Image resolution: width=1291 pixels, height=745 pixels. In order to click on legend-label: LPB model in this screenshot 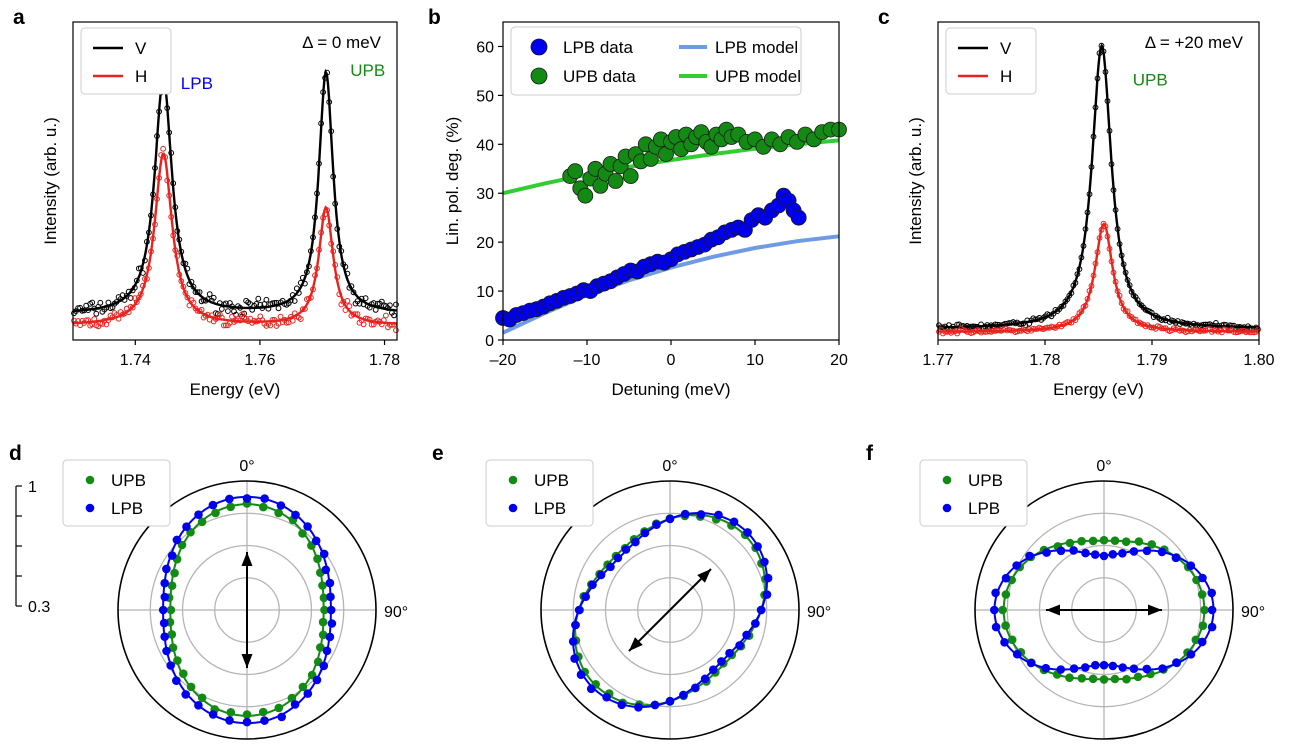, I will do `click(756, 47)`.